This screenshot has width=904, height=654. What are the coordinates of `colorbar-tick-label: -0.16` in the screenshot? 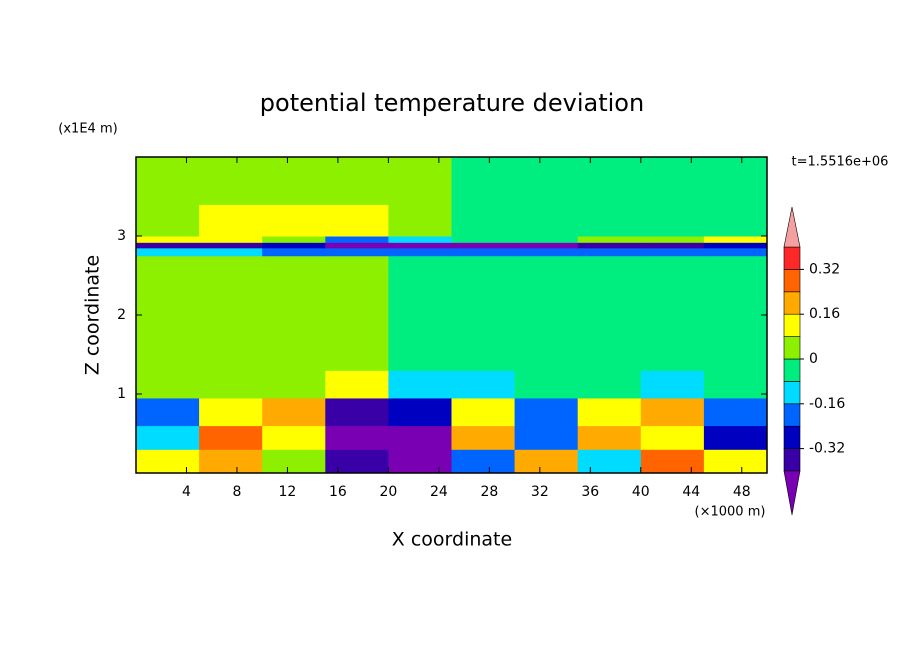 It's located at (827, 404).